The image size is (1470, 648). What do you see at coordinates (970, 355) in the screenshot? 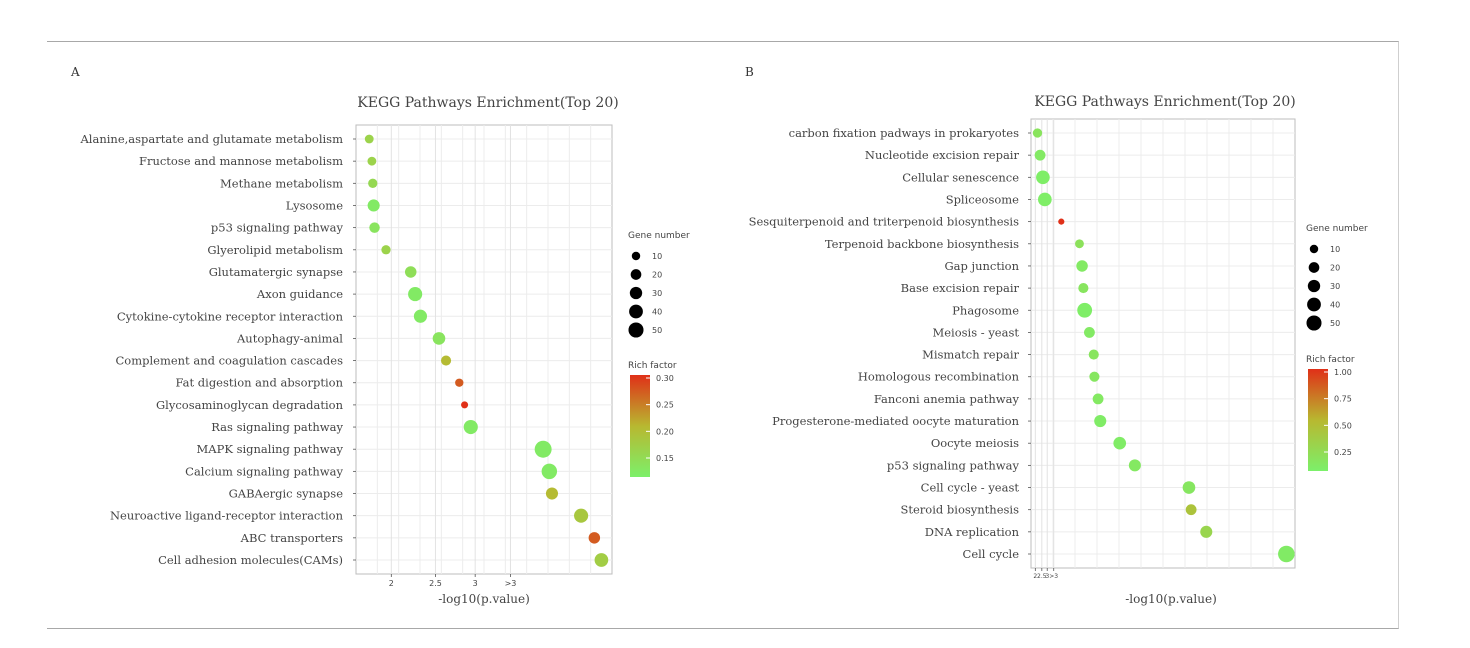
I see `pathway-label: Mismatch repair` at bounding box center [970, 355].